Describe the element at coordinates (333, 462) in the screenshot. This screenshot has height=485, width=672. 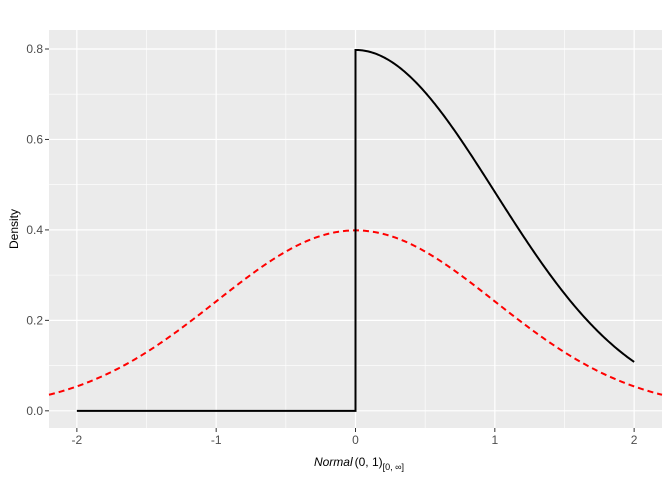
I see `x-label-main: Normal` at that location.